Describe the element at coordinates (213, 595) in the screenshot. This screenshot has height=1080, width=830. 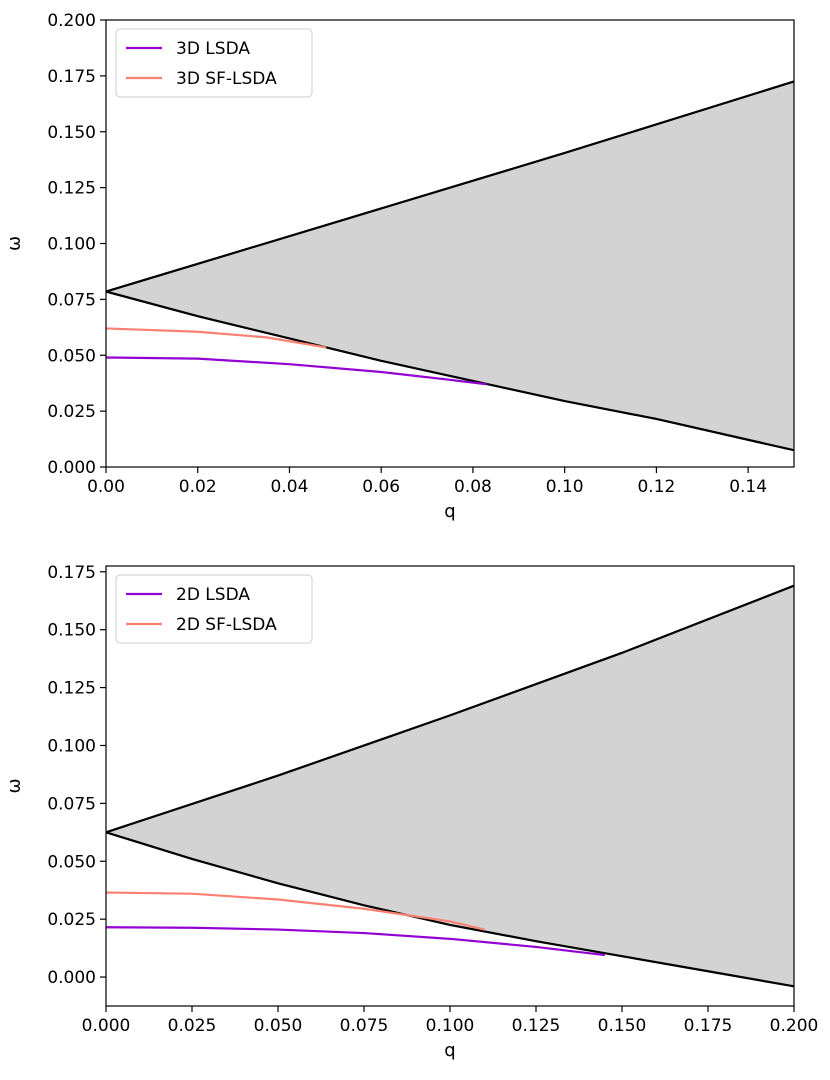
I see `legend-label-0: 2D LSDA` at that location.